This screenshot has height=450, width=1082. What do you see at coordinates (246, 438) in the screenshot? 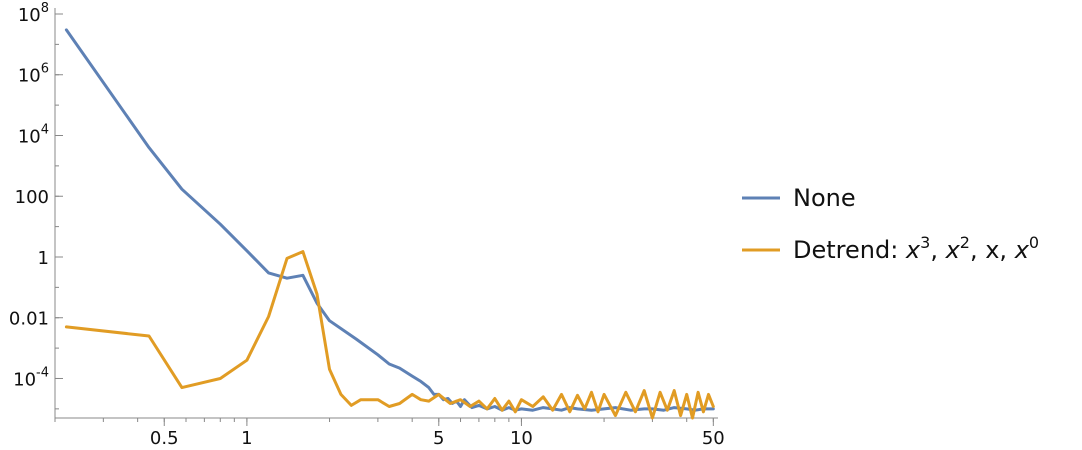
I see `x-tick-label: 1` at bounding box center [246, 438].